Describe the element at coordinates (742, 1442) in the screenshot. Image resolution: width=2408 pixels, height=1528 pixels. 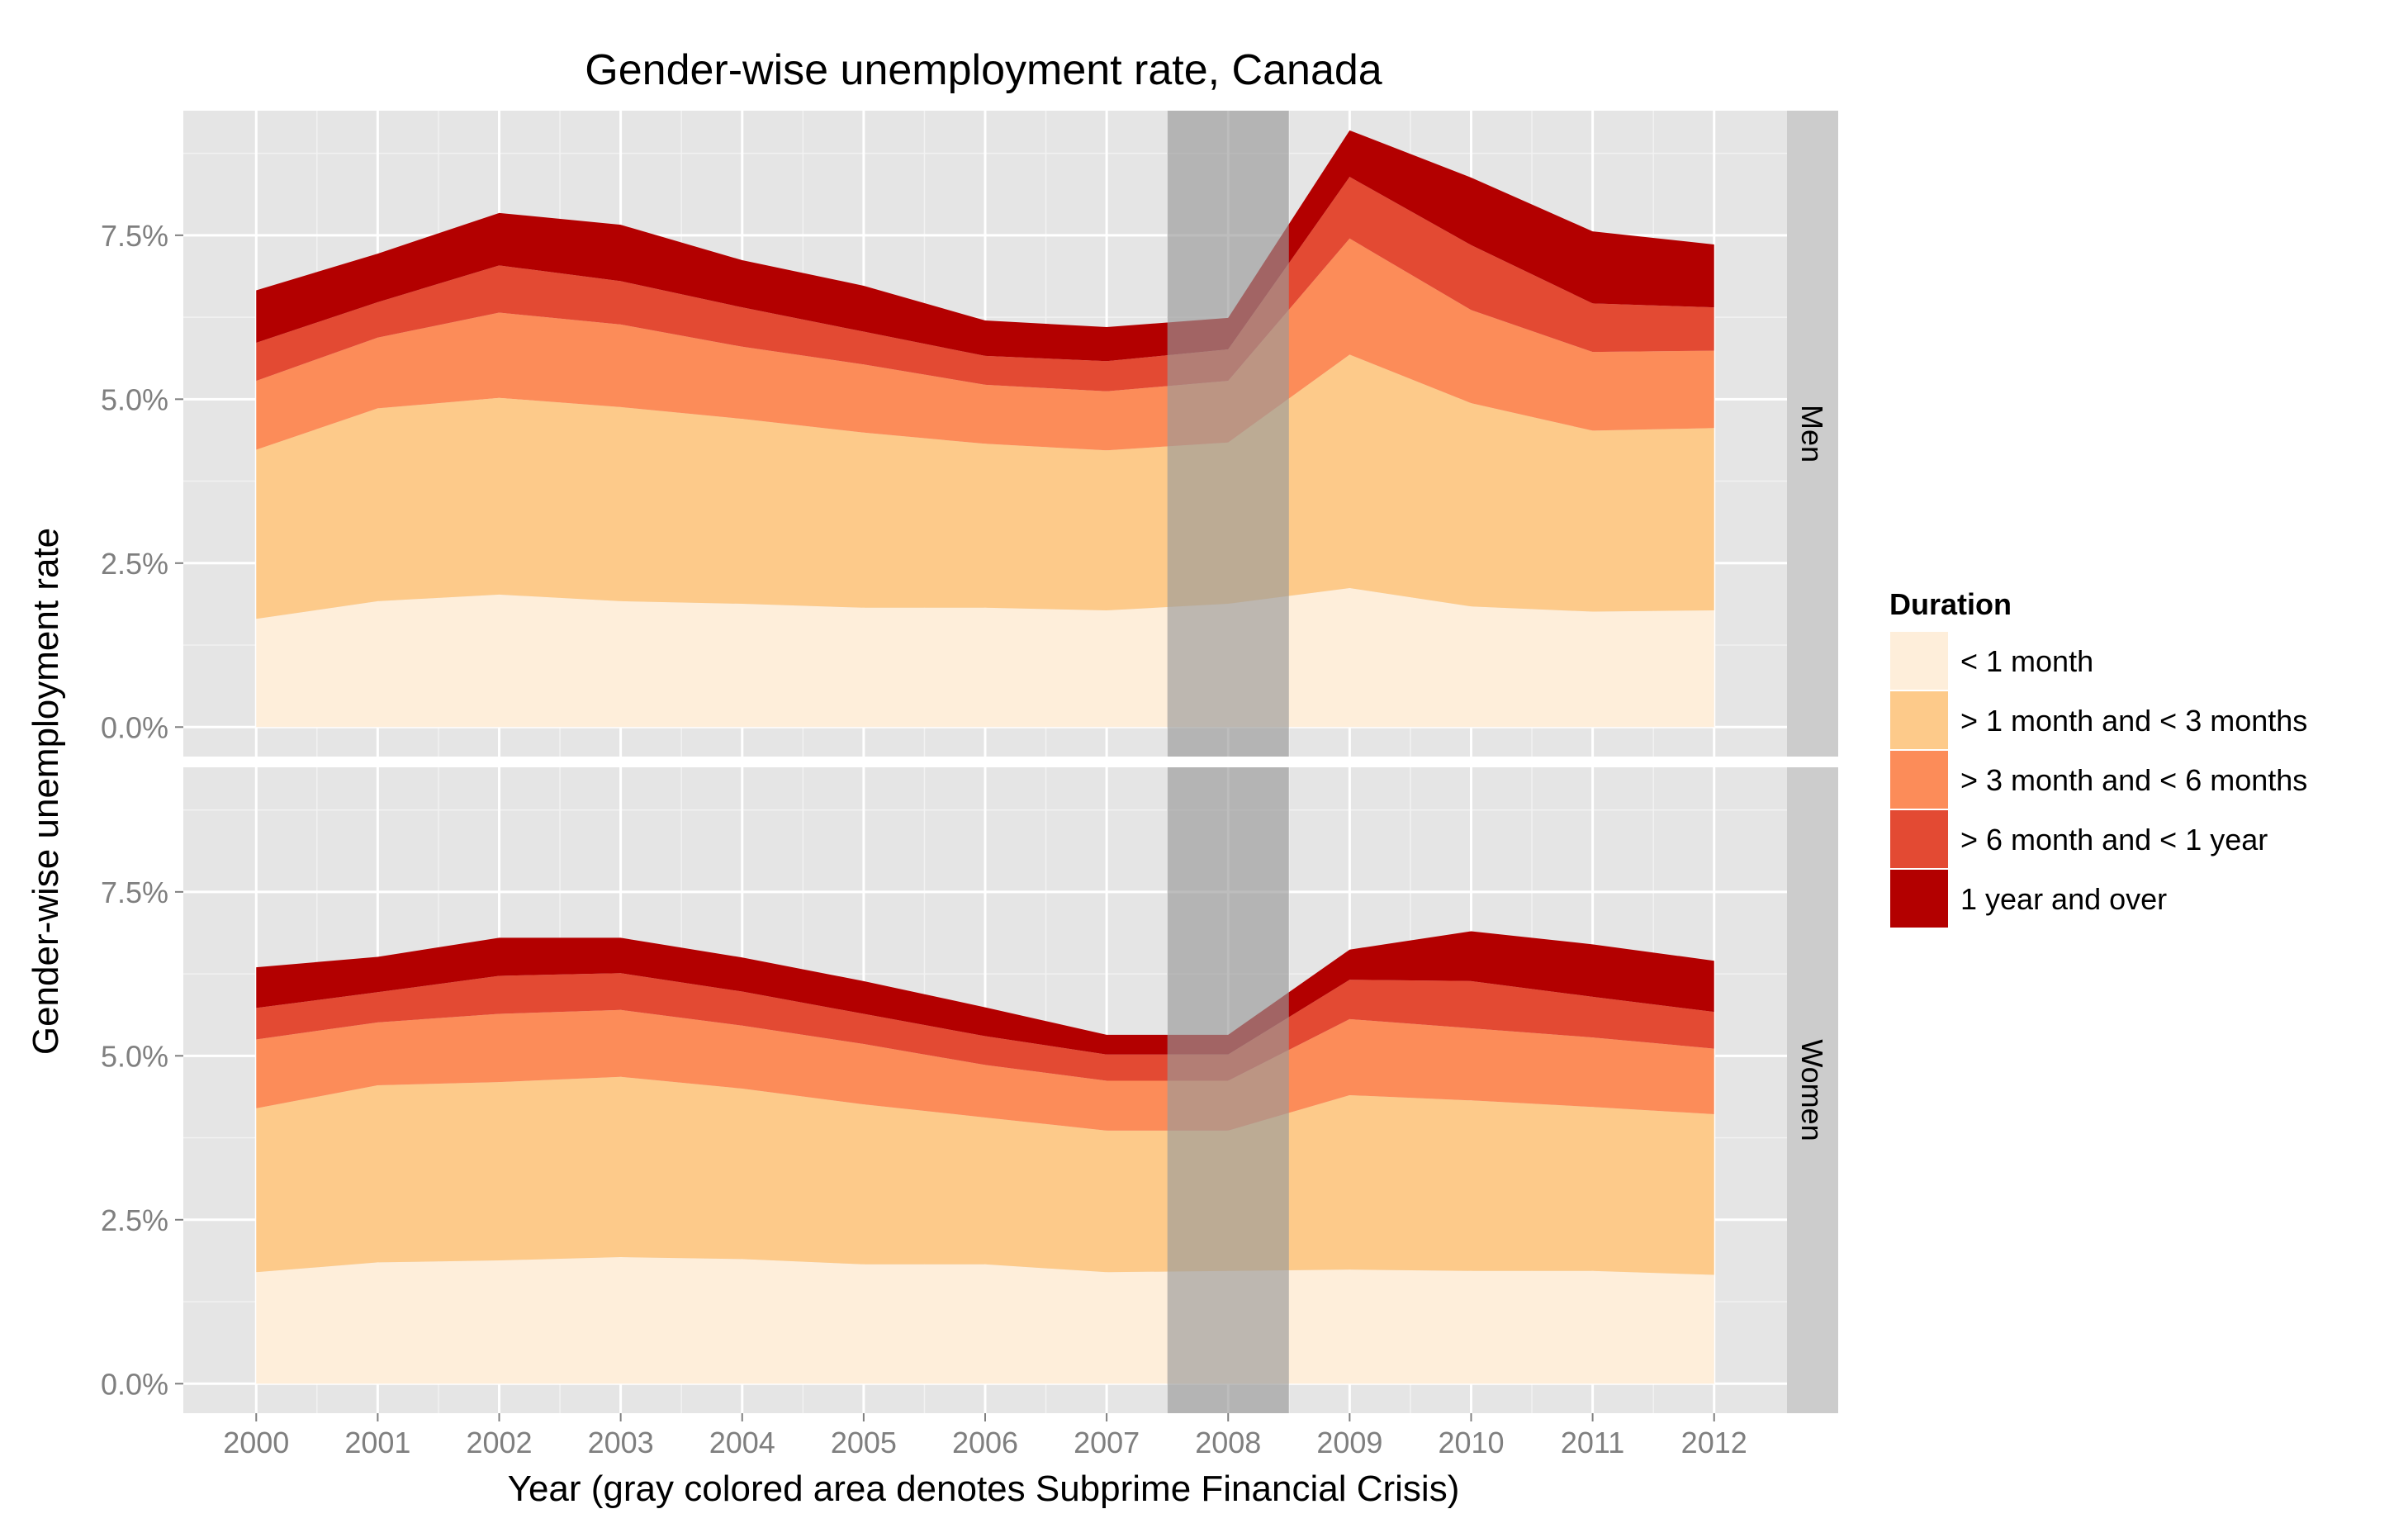
I see `x-tick-label: 2004` at that location.